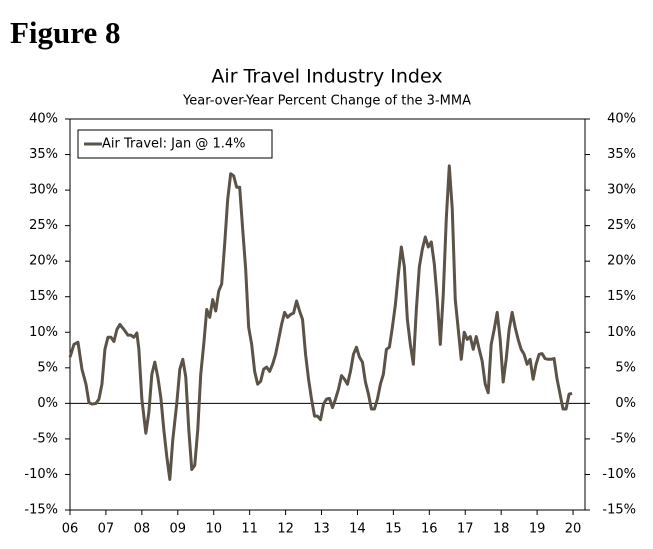 The height and width of the screenshot is (549, 653). What do you see at coordinates (43, 154) in the screenshot?
I see `y-tick-label: 35%` at bounding box center [43, 154].